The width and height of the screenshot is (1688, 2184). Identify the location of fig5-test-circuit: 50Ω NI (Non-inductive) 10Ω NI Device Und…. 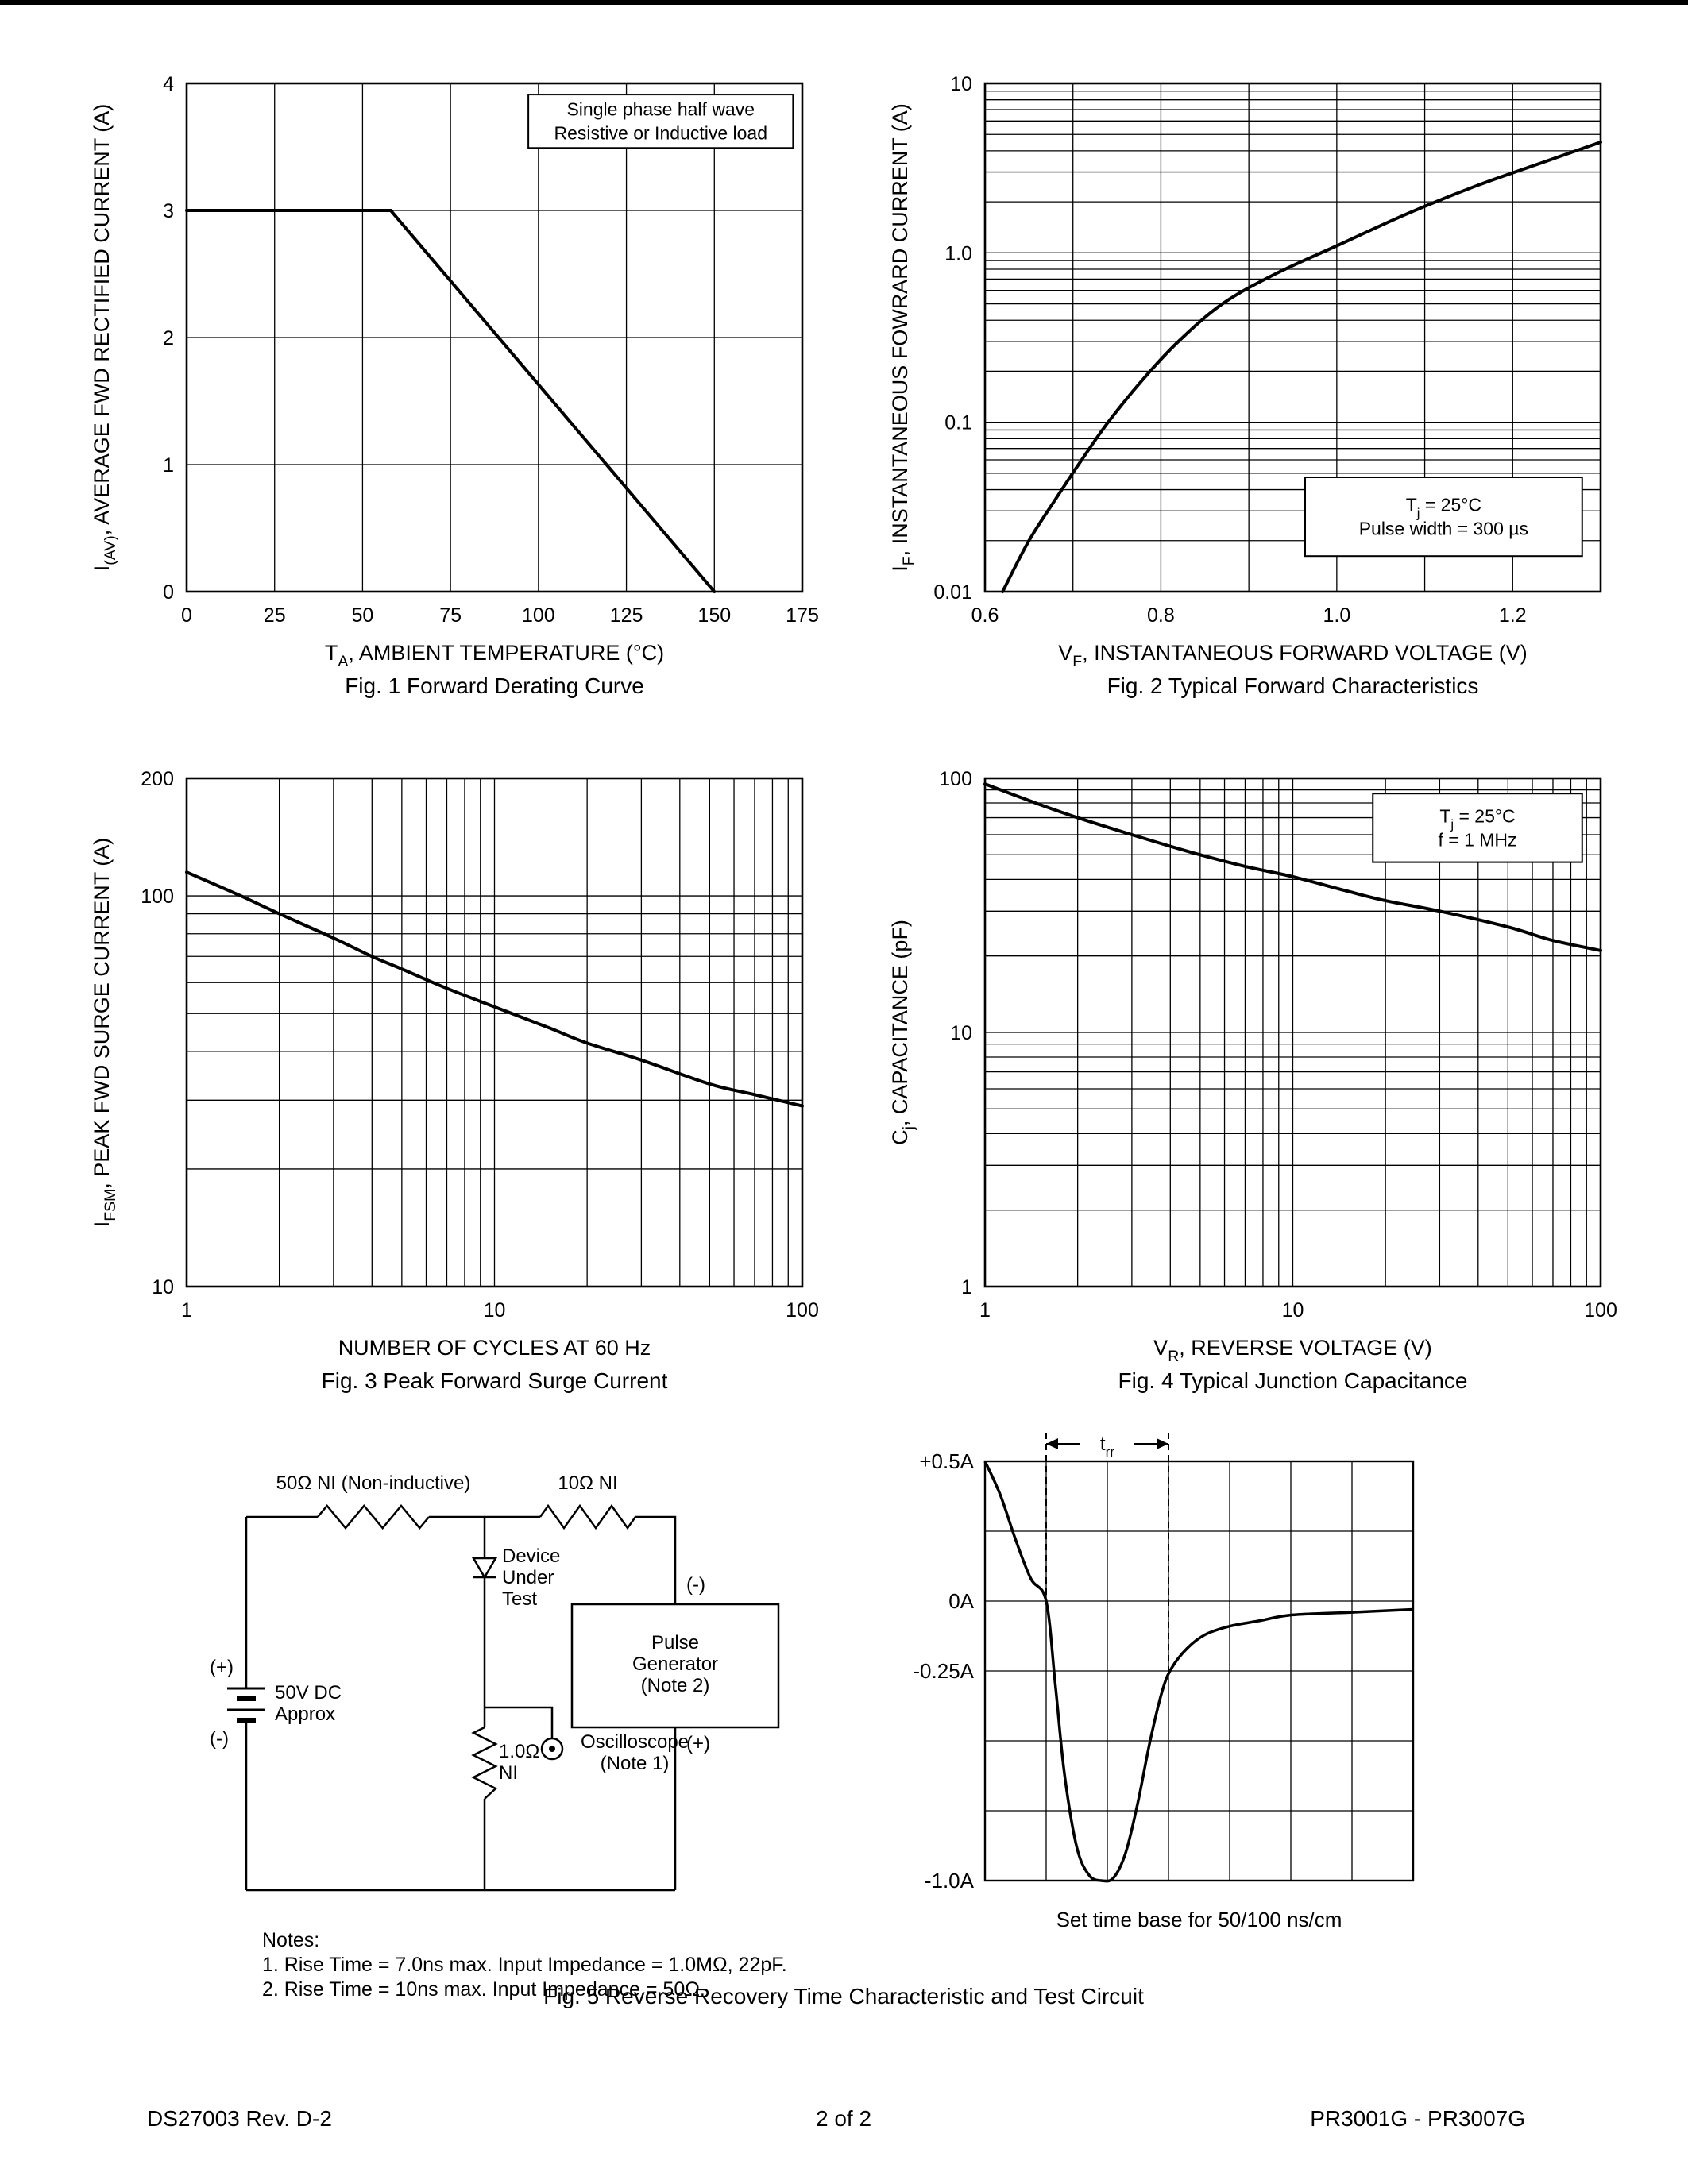
(549, 1692).